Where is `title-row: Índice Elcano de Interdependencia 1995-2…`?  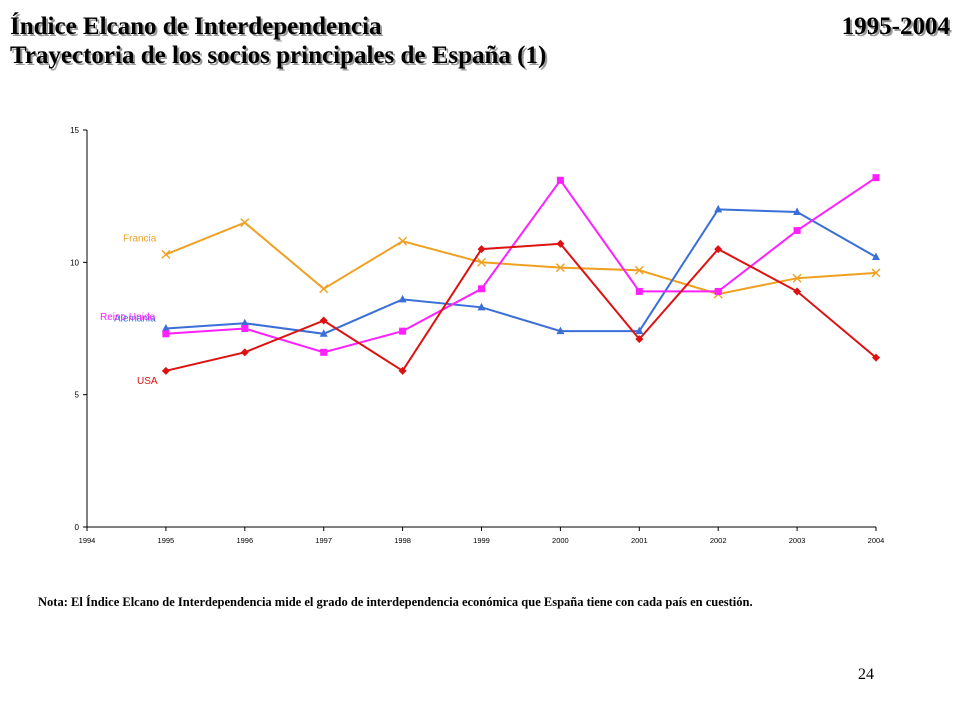
title-row: Índice Elcano de Interdependencia 1995-2… is located at coordinates (480, 26).